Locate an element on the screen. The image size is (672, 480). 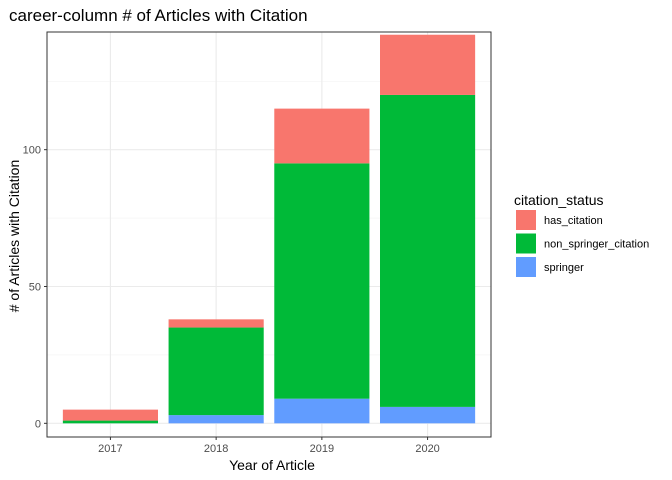
y-axis-ticks: 0 50 100 is located at coordinates (35, 287).